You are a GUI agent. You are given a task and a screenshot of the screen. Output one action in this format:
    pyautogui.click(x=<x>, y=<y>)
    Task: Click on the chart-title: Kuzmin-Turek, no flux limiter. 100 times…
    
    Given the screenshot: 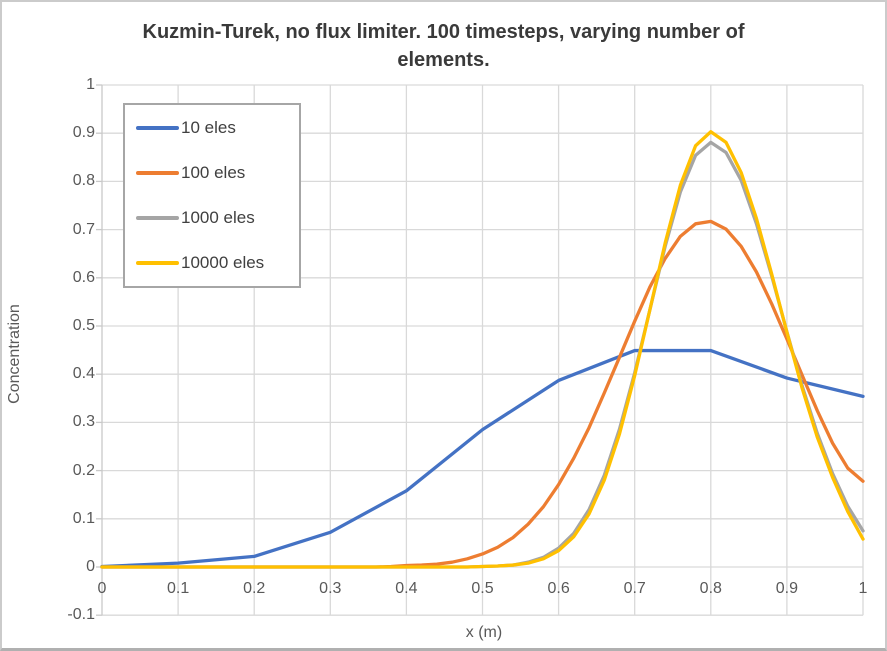 What is the action you would take?
    pyautogui.click(x=443, y=46)
    